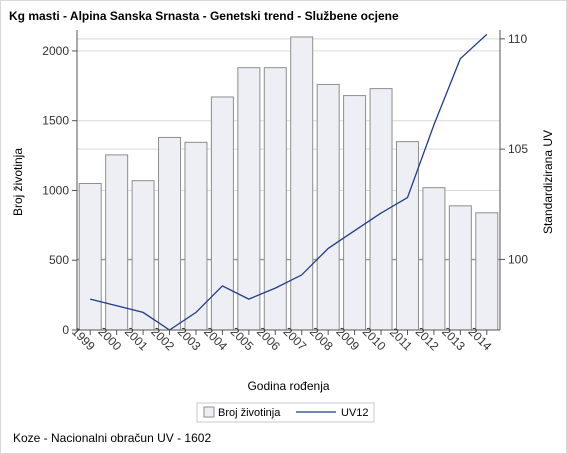  Describe the element at coordinates (18, 182) in the screenshot. I see `y-axis-label: Broj životinja` at that location.